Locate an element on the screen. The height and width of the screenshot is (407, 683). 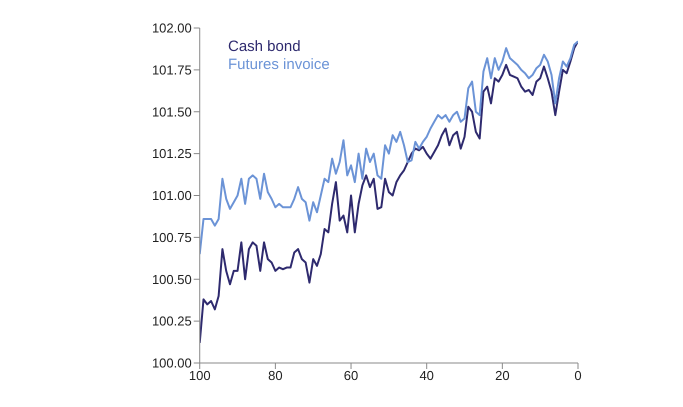
text: Cash bond is located at coordinates (265, 47).